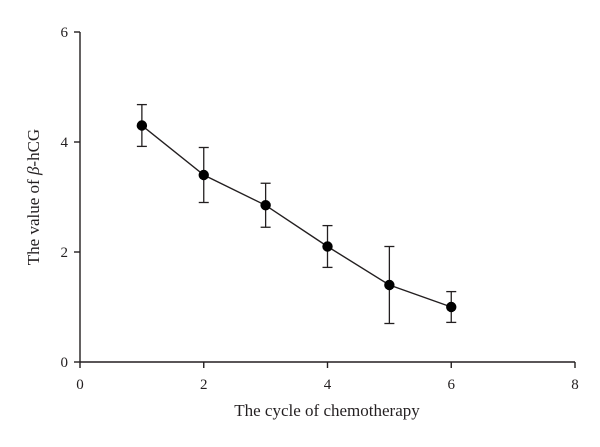 The height and width of the screenshot is (447, 600). What do you see at coordinates (452, 385) in the screenshot?
I see `x-tick-label-6: 6` at bounding box center [452, 385].